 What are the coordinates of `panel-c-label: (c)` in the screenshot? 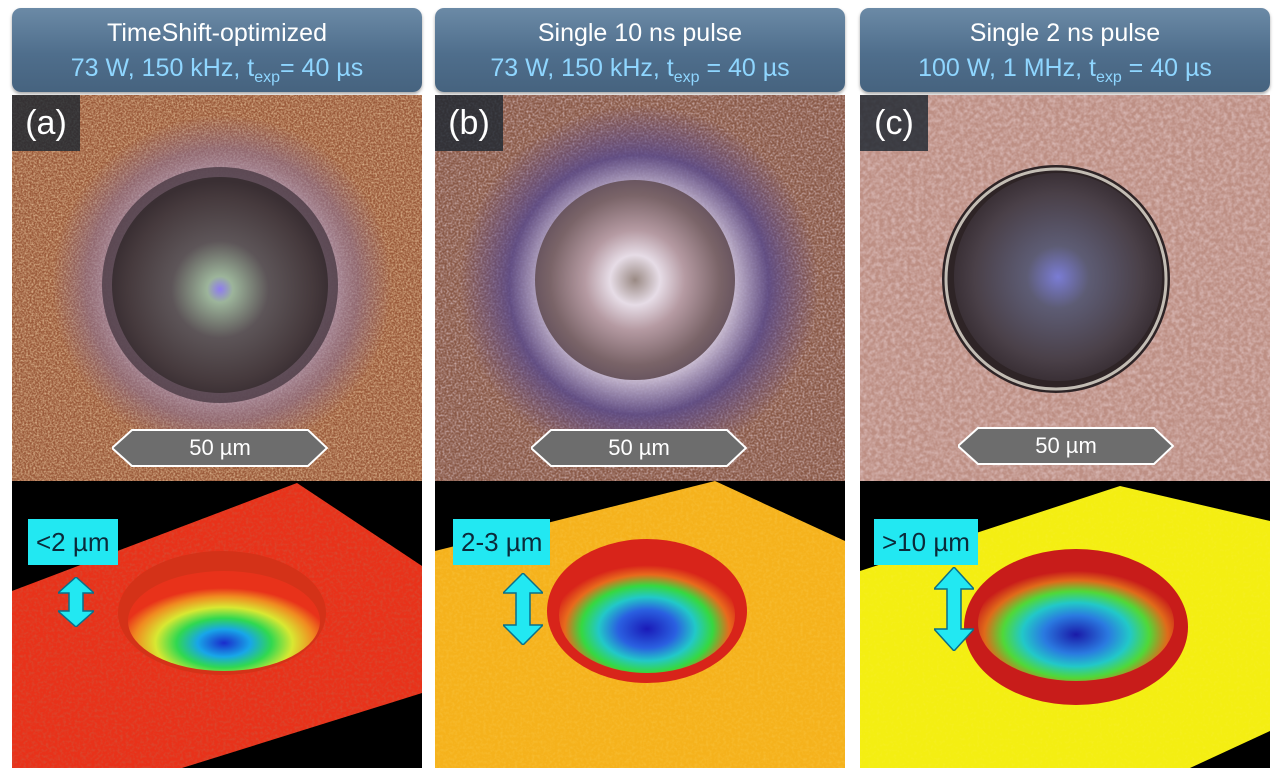 It's located at (894, 123).